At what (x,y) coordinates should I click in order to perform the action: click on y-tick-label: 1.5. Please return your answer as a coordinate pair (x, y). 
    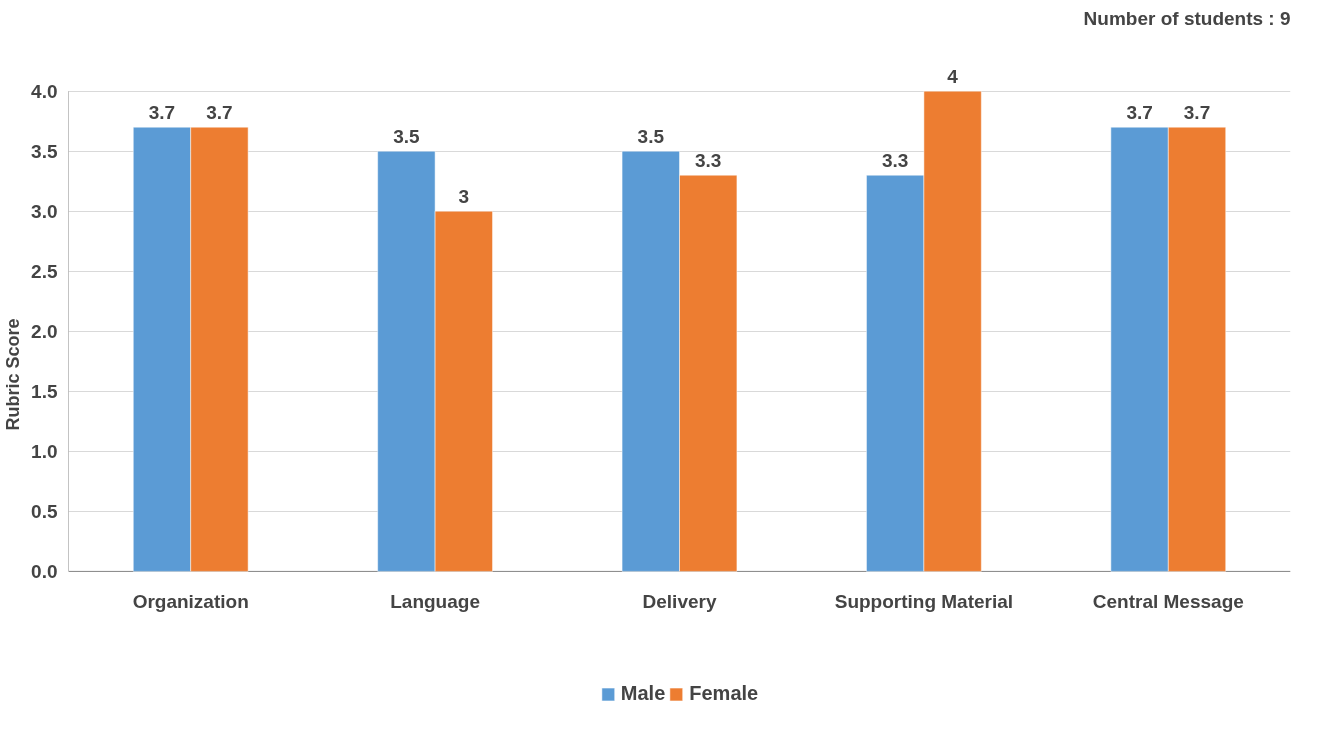
    Looking at the image, I should click on (44, 391).